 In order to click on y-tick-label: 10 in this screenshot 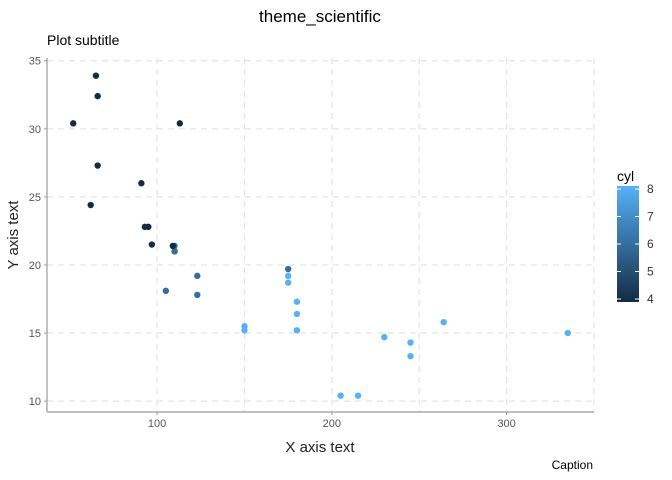, I will do `click(35, 402)`.